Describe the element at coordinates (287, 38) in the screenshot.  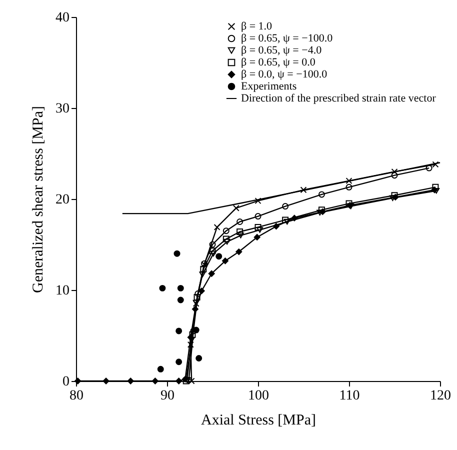
I see `legend-label: β = 0.65, ψ = −100.0` at that location.